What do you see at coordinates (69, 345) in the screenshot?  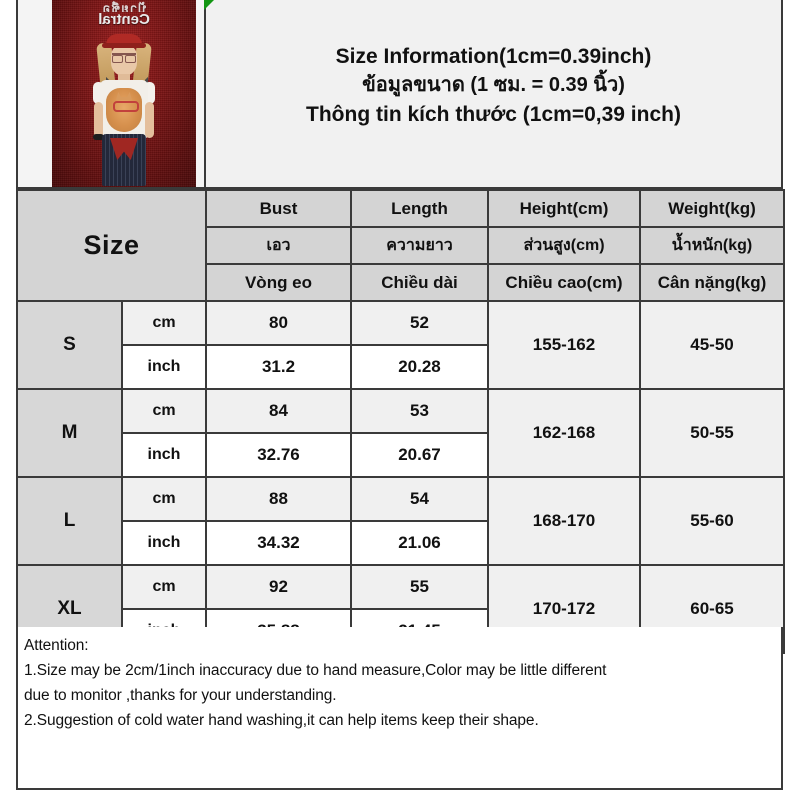 I see `size-label-s: S` at bounding box center [69, 345].